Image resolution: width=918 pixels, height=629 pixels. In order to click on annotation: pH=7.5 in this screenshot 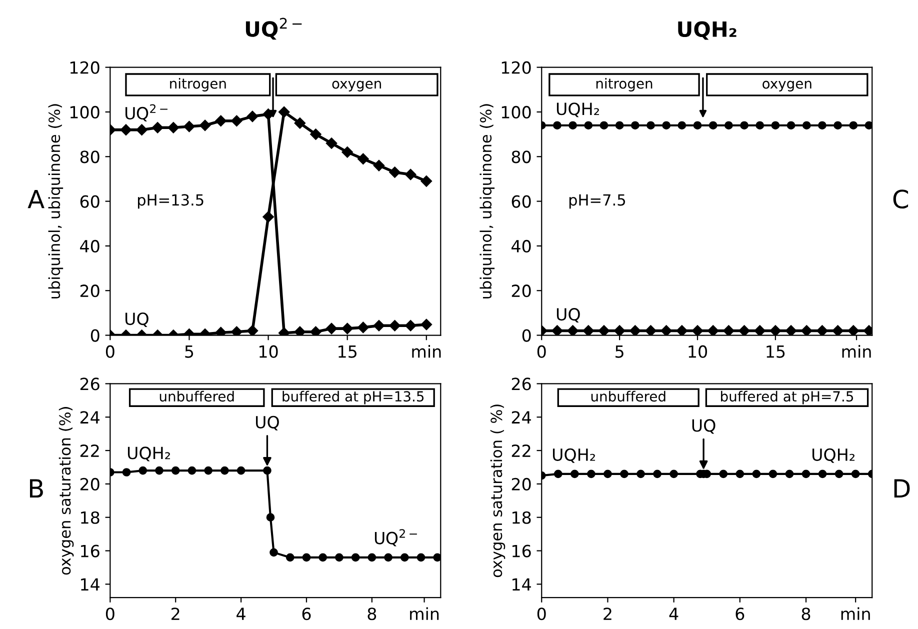, I will do `click(597, 201)`.